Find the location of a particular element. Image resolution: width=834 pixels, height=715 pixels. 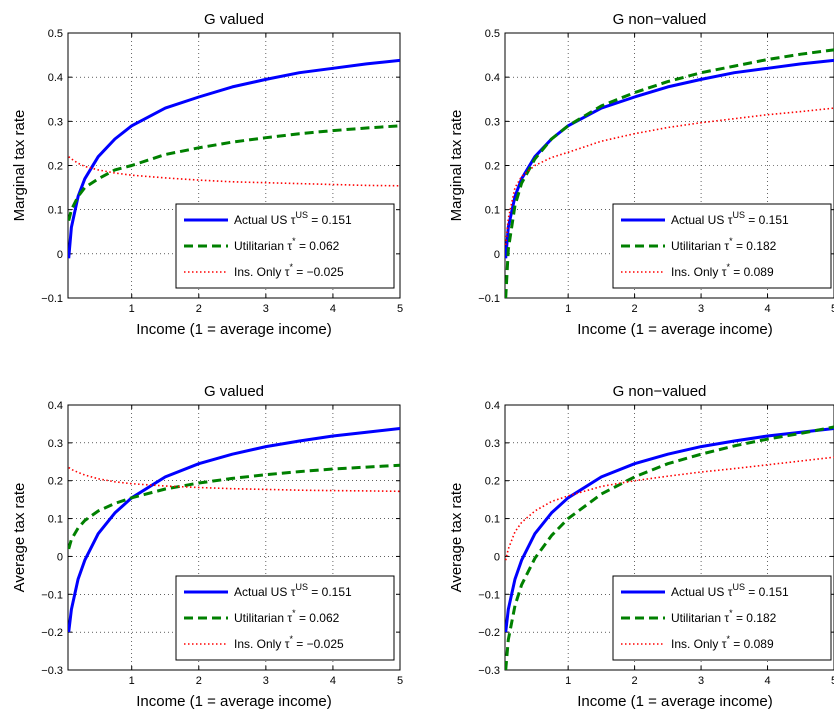

legend-superscript: US is located at coordinates (301, 215).